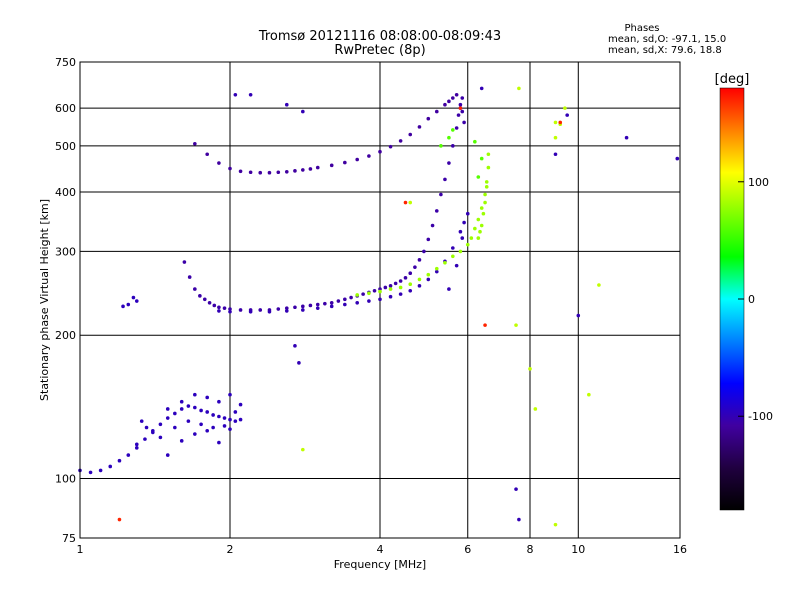 This screenshot has height=600, width=800. Describe the element at coordinates (641, 28) in the screenshot. I see `stats-heading: Phases` at that location.